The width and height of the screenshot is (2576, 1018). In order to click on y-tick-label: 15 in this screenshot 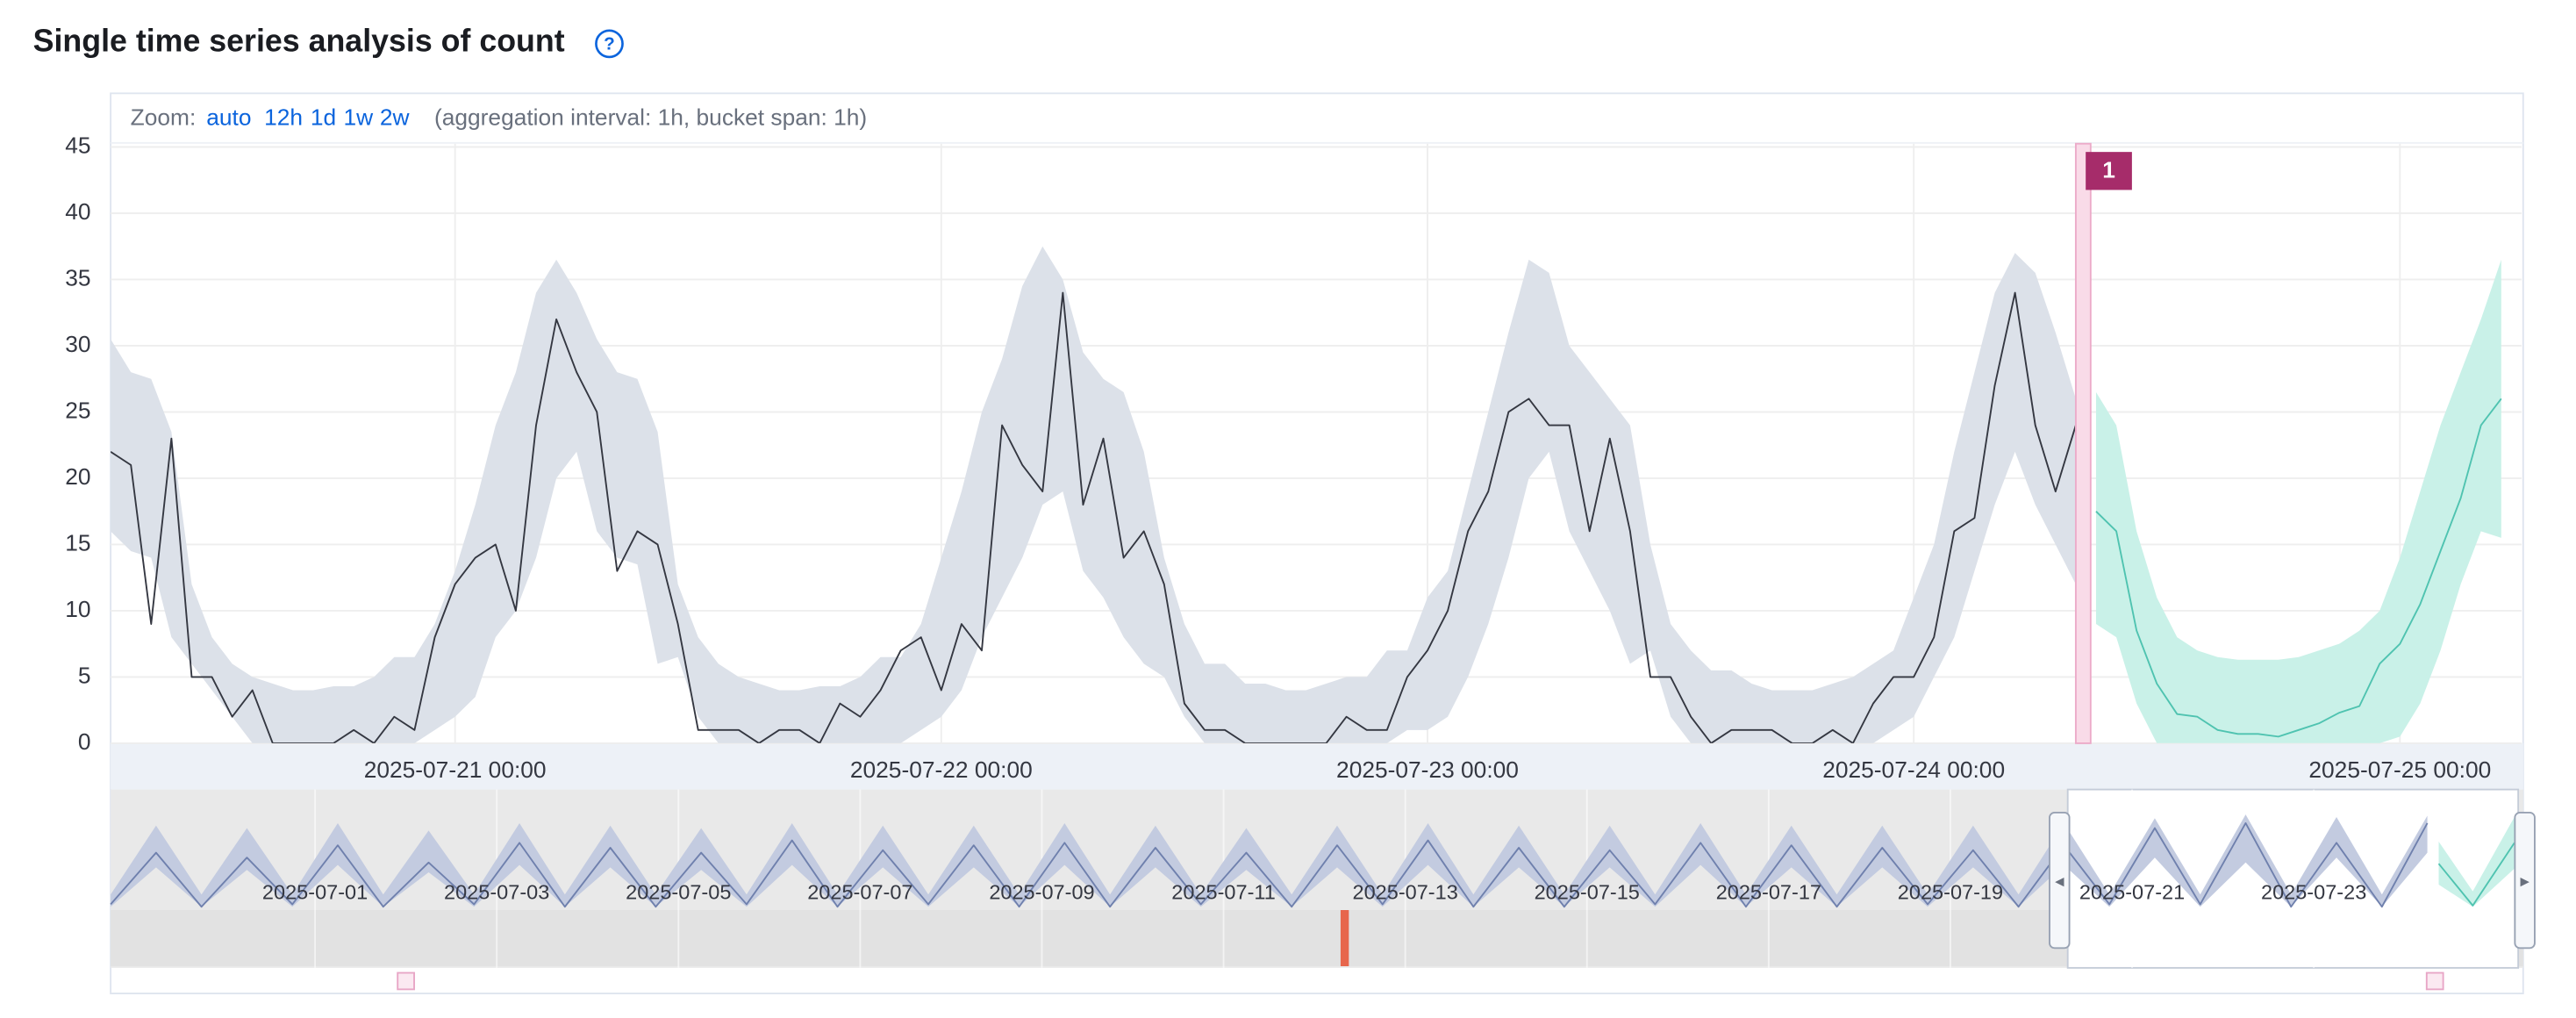, I will do `click(77, 543)`.